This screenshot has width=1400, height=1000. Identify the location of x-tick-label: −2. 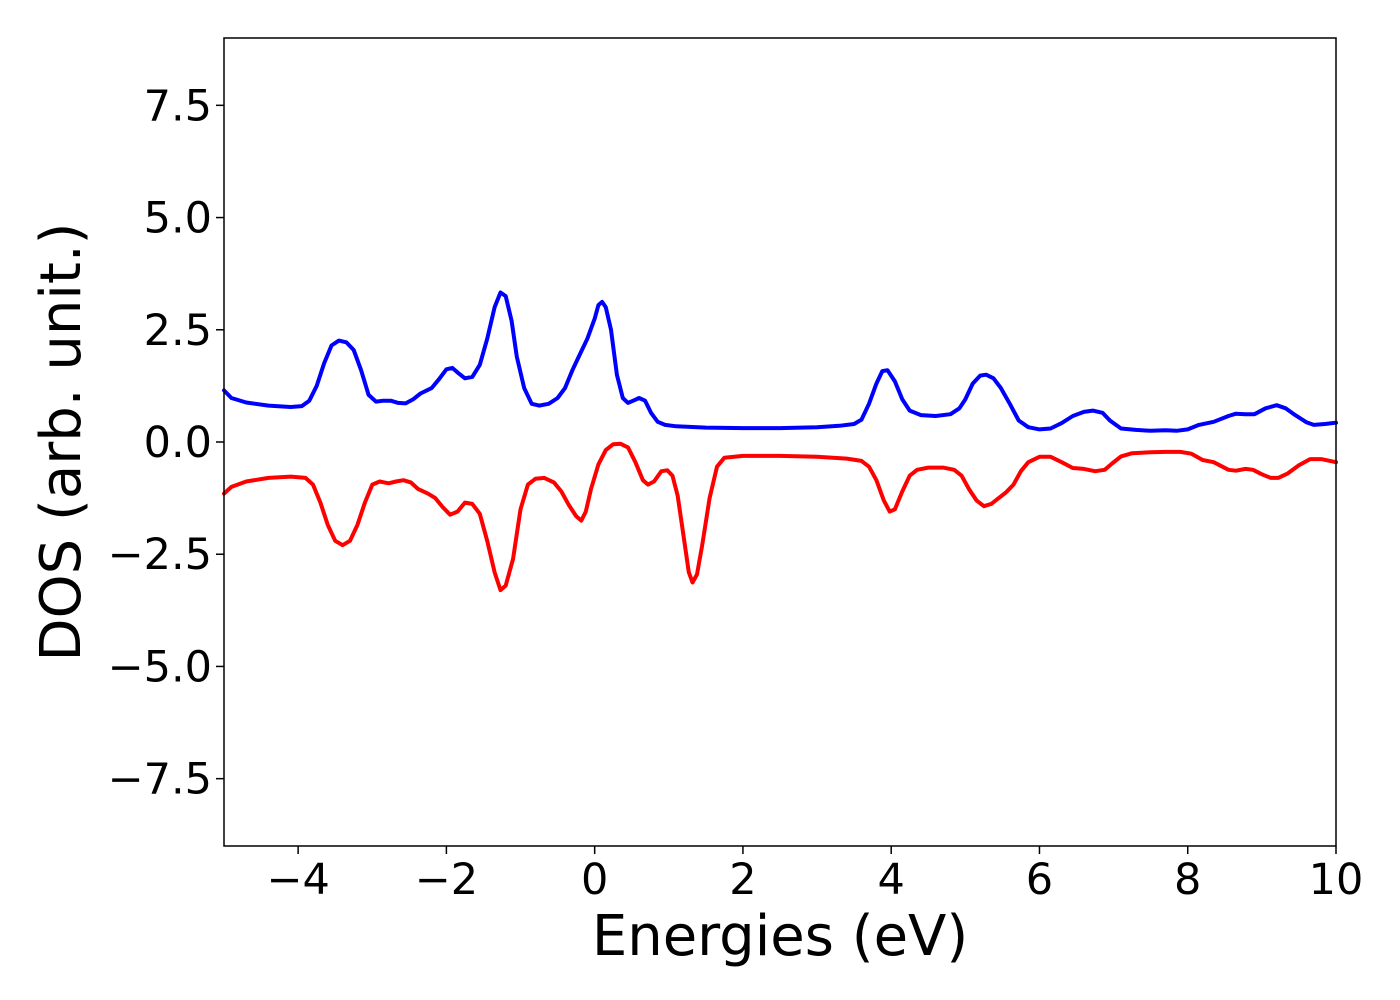
(446, 880).